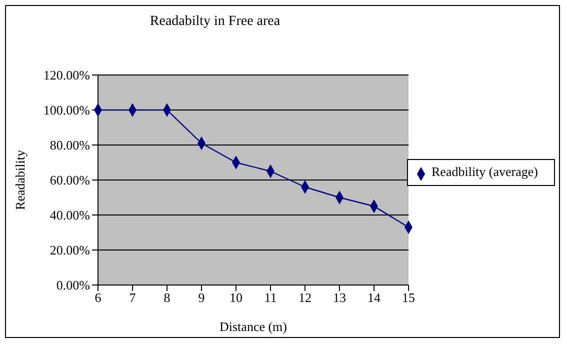 The width and height of the screenshot is (567, 345). What do you see at coordinates (485, 172) in the screenshot?
I see `legend-label: Readbility (average)` at bounding box center [485, 172].